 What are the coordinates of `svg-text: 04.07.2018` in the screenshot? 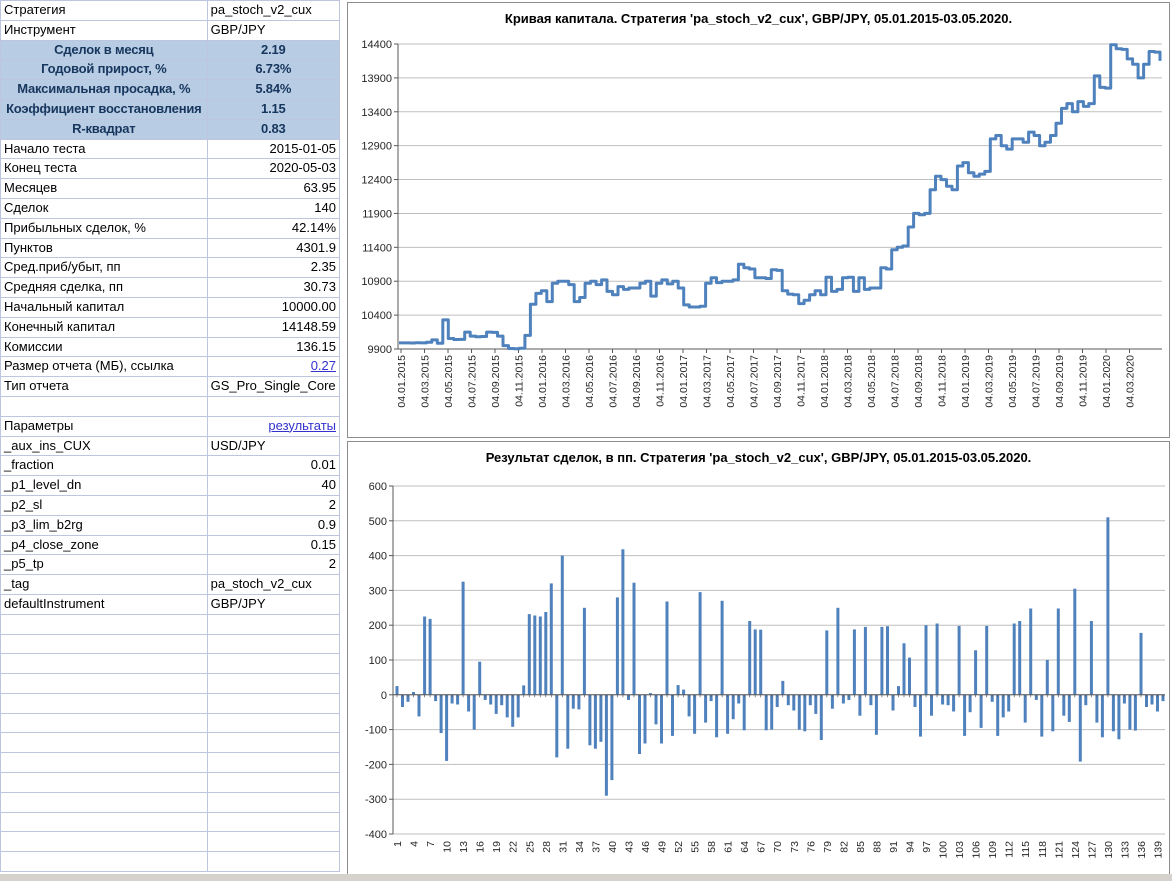 It's located at (896, 381).